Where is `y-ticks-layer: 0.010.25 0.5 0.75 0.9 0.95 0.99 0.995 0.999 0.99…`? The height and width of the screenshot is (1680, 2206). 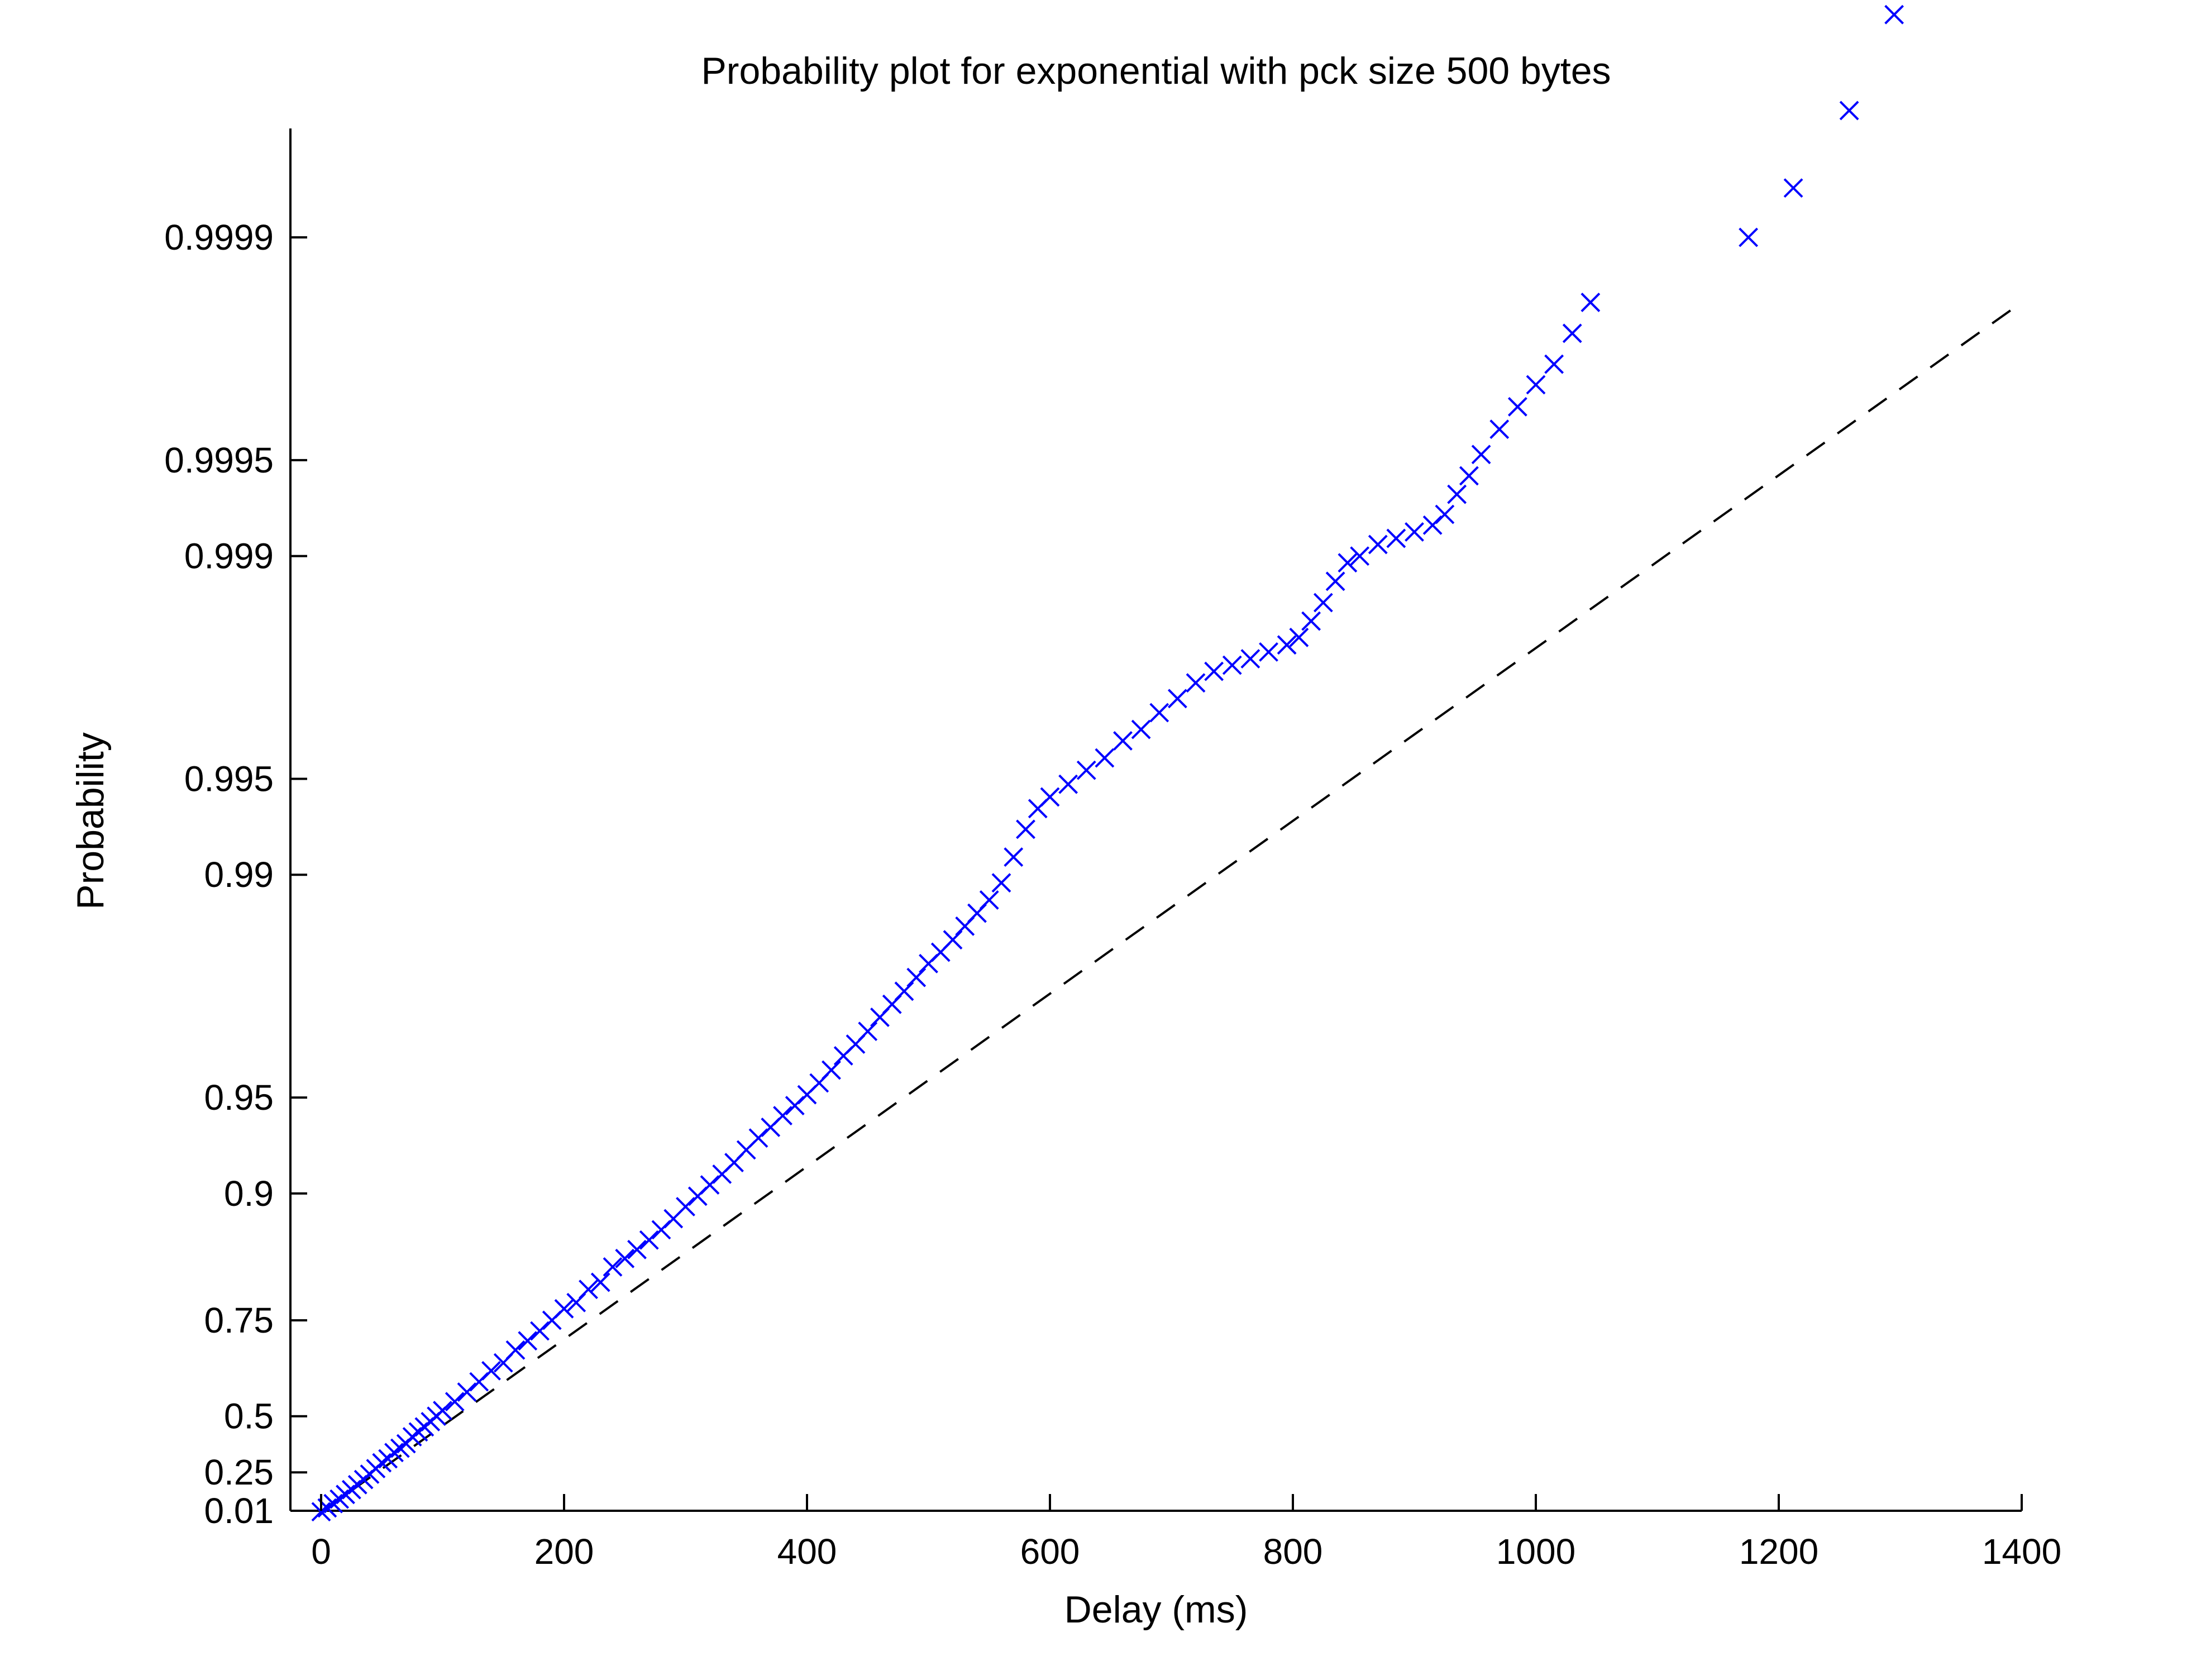
y-ticks-layer: 0.010.25 0.5 0.75 0.9 0.95 0.99 0.995 0.999 0.99… is located at coordinates (235, 874).